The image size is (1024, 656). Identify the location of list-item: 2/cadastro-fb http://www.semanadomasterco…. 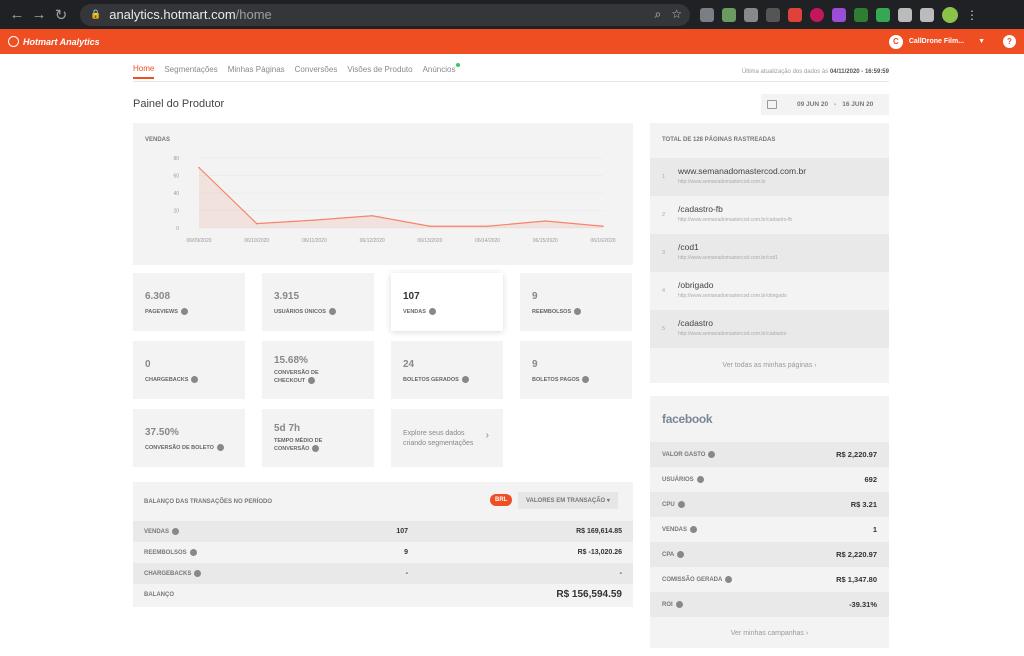
(769, 215).